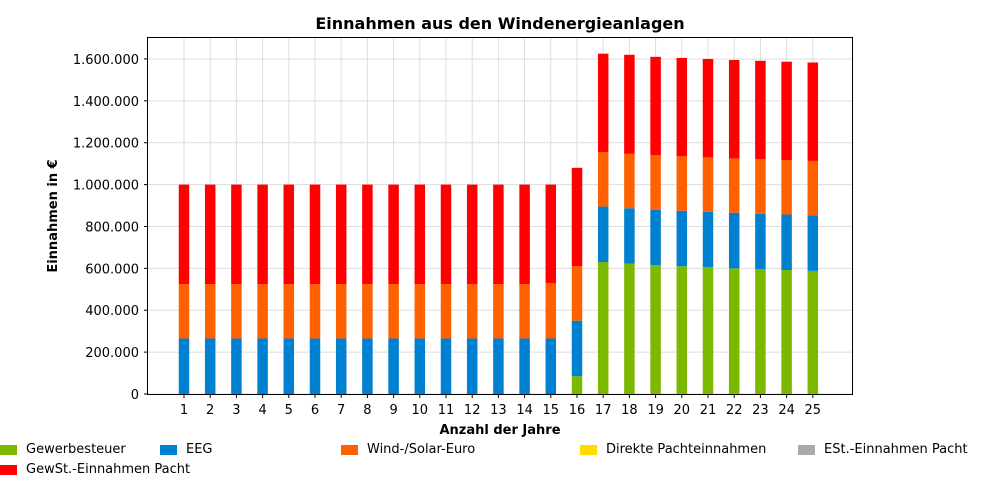 Image resolution: width=1000 pixels, height=500 pixels. I want to click on x-tick-label: 12, so click(472, 410).